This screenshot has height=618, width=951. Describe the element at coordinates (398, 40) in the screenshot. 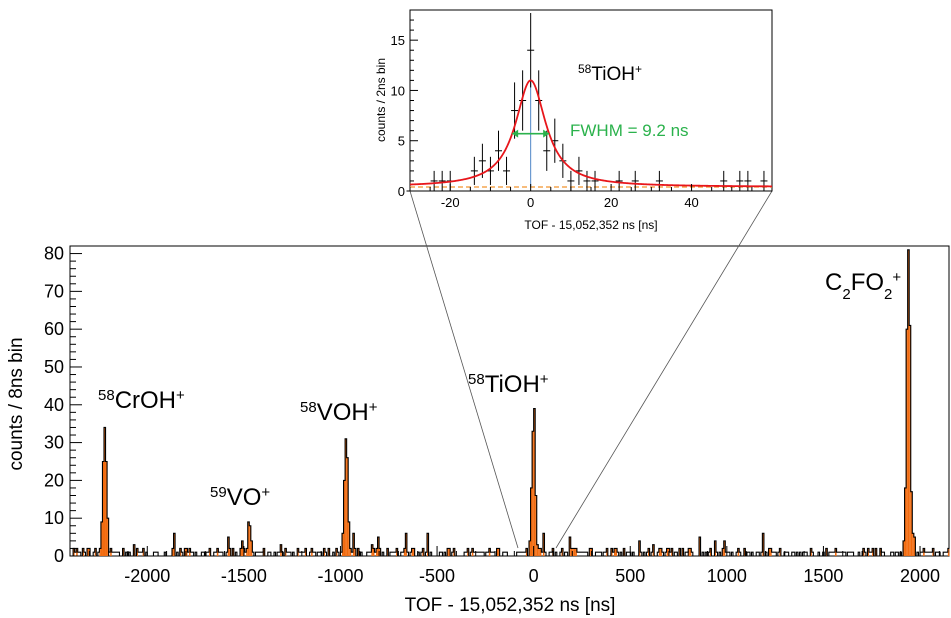

I see `inset-y-tick-label: 15` at that location.